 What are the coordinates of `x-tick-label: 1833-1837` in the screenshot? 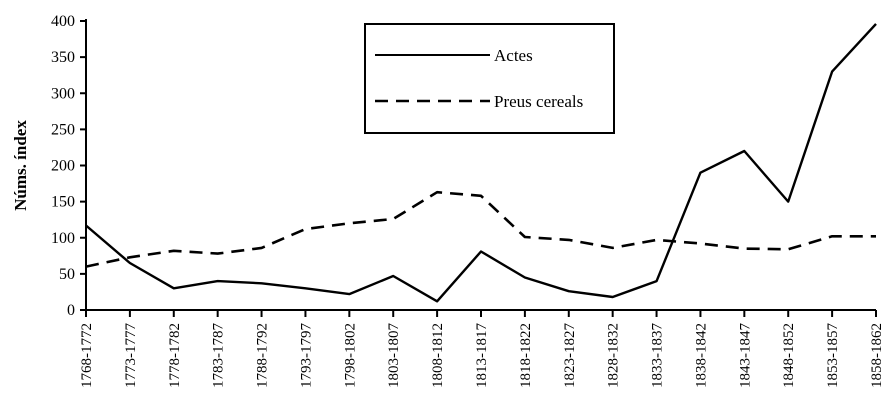 It's located at (658, 355).